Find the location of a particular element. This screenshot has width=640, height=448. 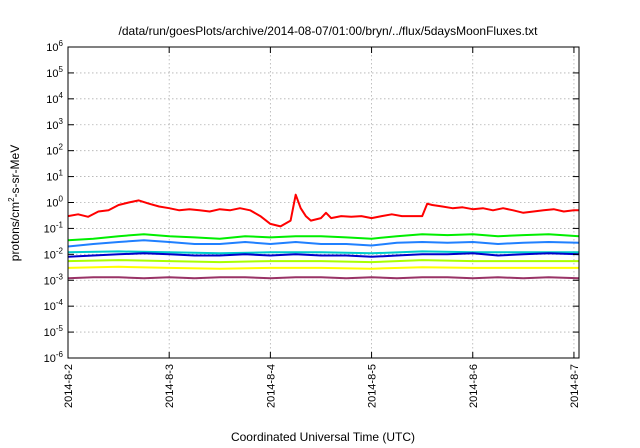

x-tick-label: 2014-8-2 is located at coordinates (69, 386).